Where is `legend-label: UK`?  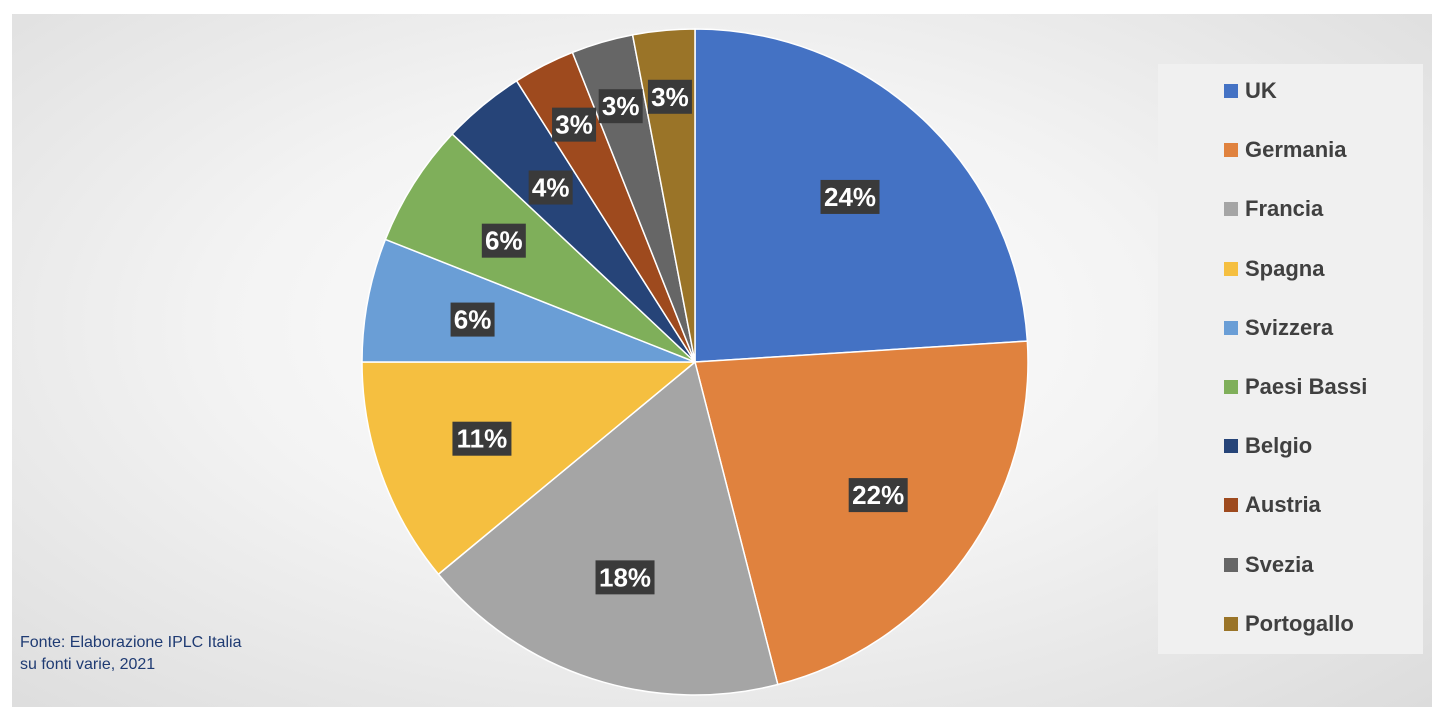 legend-label: UK is located at coordinates (1261, 90).